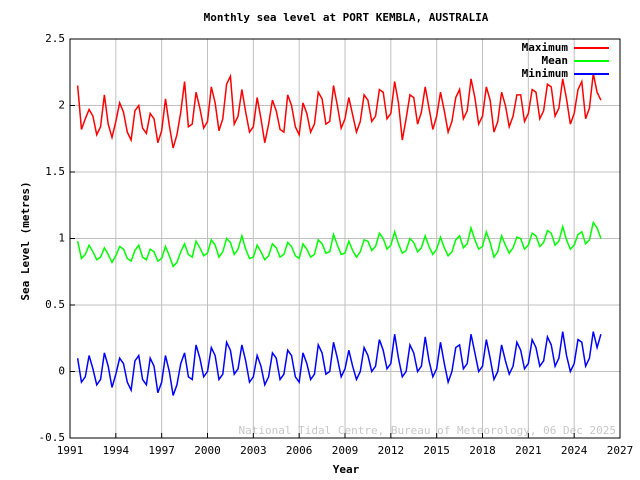 The width and height of the screenshot is (640, 480). I want to click on y-tick-label: 0, so click(61, 371).